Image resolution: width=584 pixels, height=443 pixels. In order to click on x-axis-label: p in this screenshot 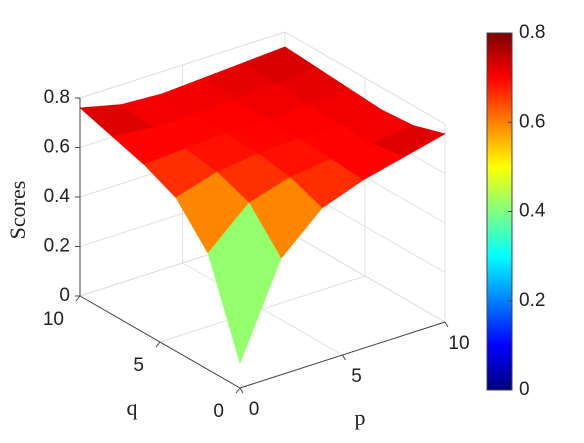, I will do `click(360, 417)`.